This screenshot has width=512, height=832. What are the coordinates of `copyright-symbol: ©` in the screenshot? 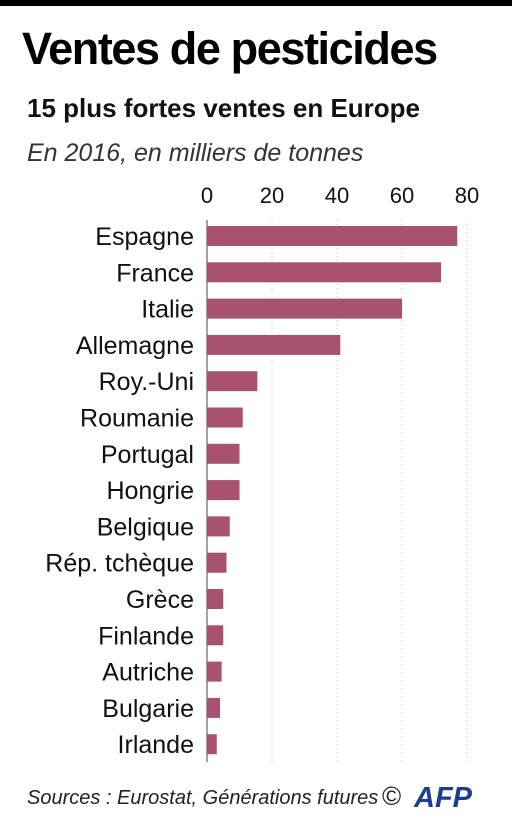 It's located at (392, 796).